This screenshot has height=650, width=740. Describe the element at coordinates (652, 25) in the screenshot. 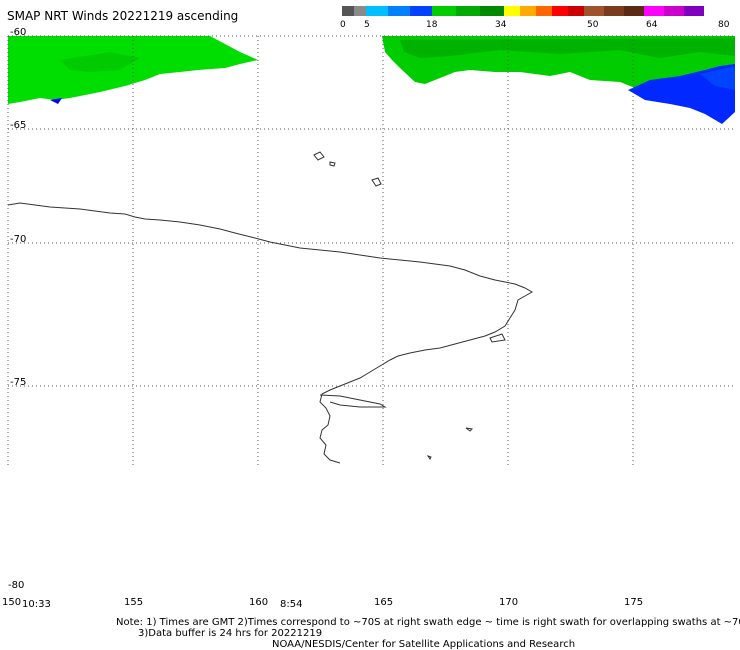

I see `colorbar-label-64: 64` at that location.